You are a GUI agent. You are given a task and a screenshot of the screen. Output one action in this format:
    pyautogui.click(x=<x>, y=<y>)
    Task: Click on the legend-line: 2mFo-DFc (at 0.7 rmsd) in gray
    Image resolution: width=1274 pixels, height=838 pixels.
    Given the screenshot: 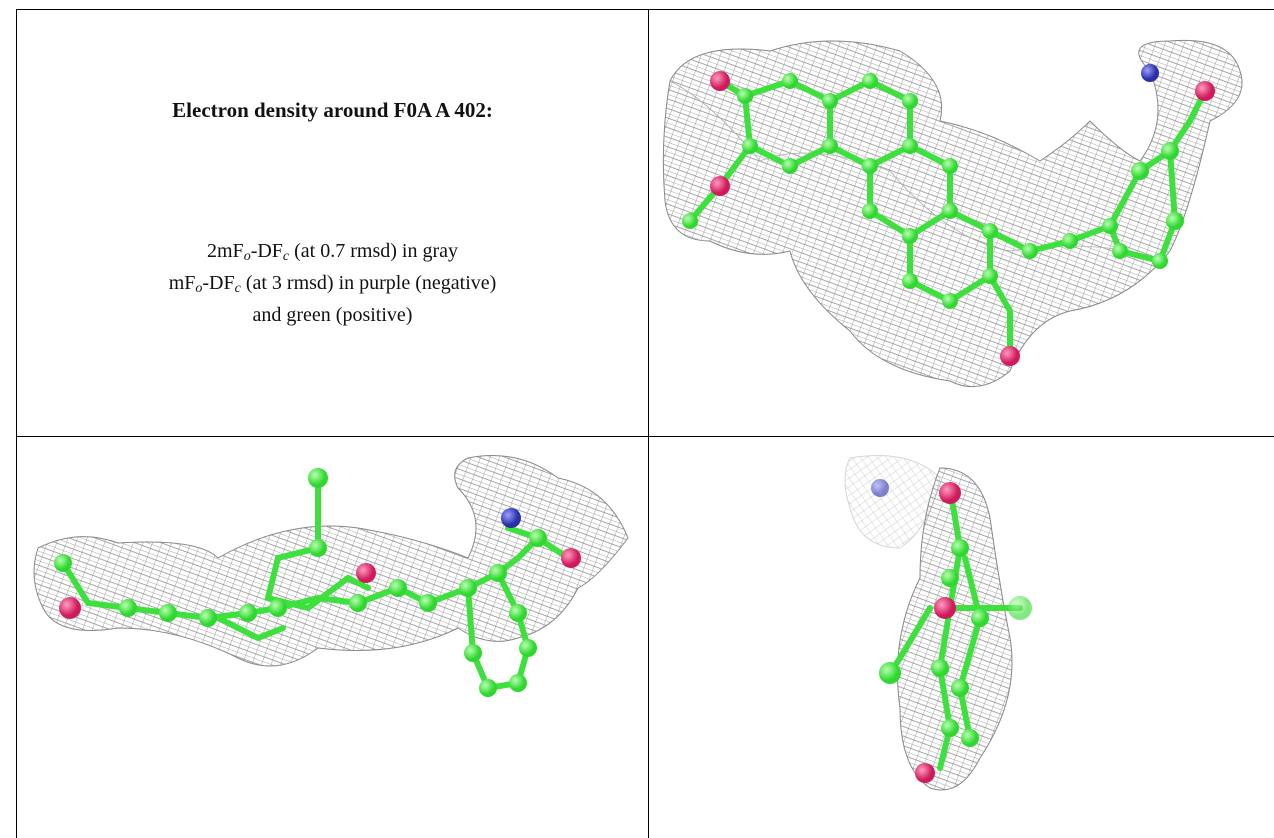 What is the action you would take?
    pyautogui.click(x=332, y=254)
    